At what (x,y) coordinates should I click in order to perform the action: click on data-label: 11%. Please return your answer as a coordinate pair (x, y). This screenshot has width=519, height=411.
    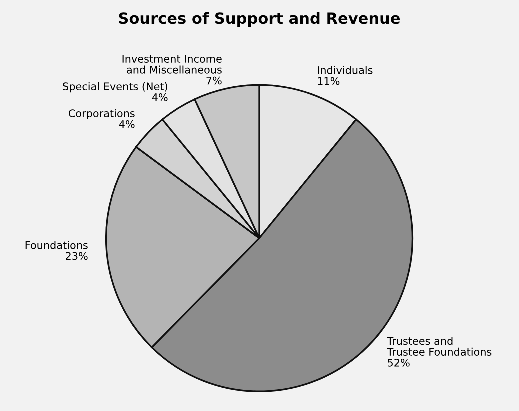
    Looking at the image, I should click on (329, 81).